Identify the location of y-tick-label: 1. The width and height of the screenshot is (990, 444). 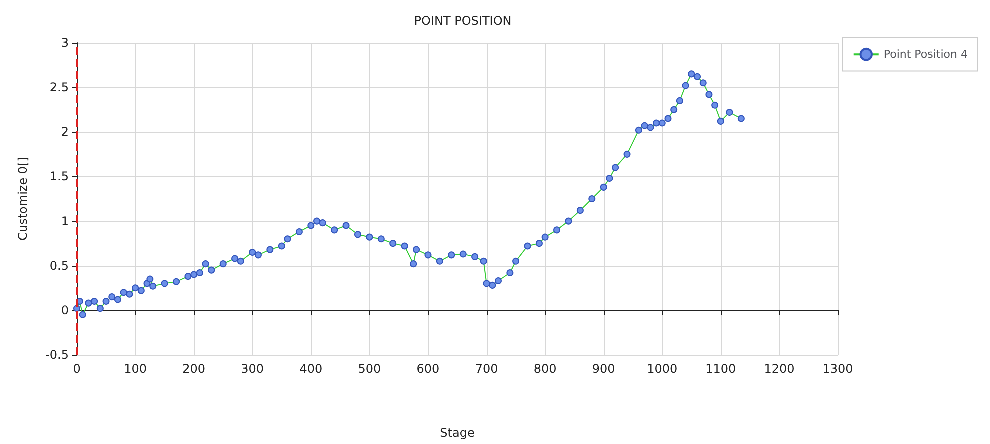
(65, 221).